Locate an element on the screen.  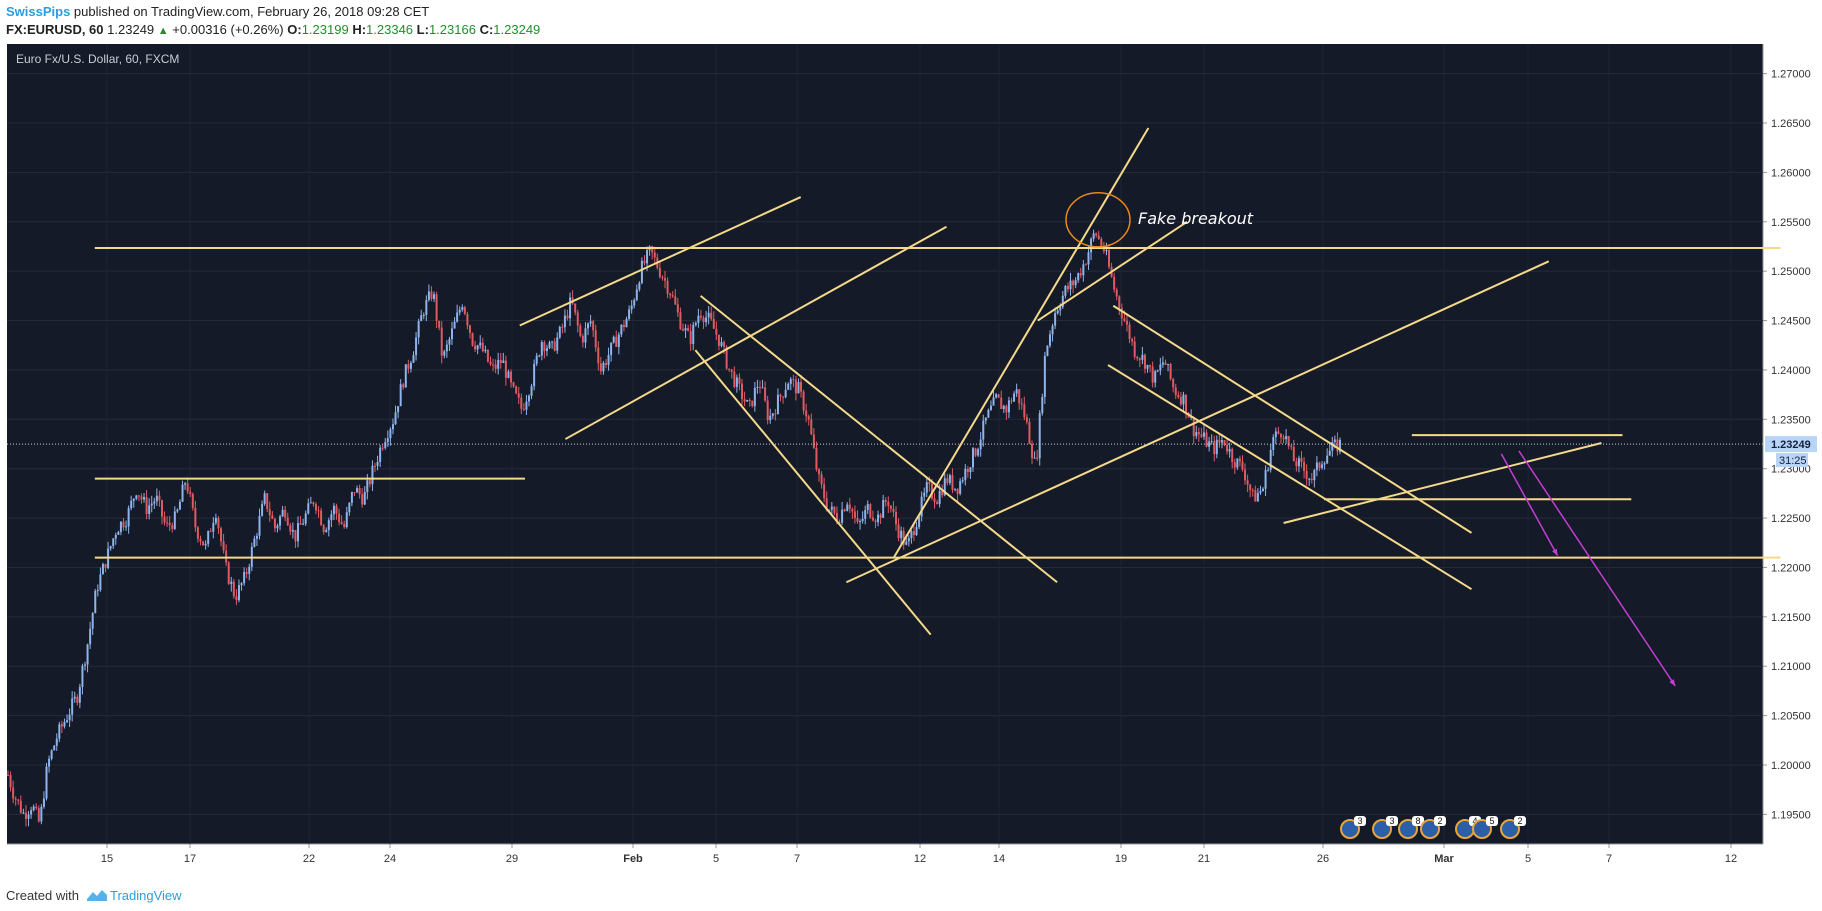
y-tick-label: 1.26500 is located at coordinates (1791, 124).